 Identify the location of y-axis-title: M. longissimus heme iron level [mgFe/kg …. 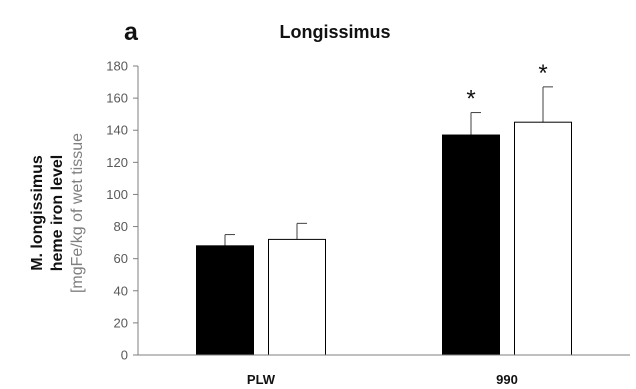
(57, 213).